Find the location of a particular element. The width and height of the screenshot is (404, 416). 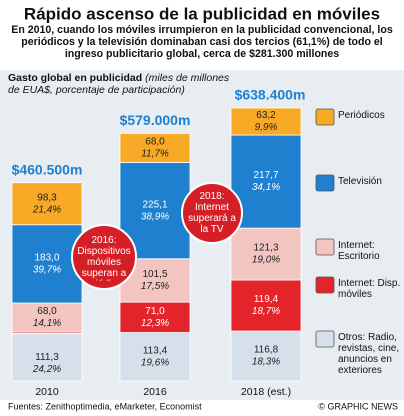

share-label: 11,7% is located at coordinates (155, 154).